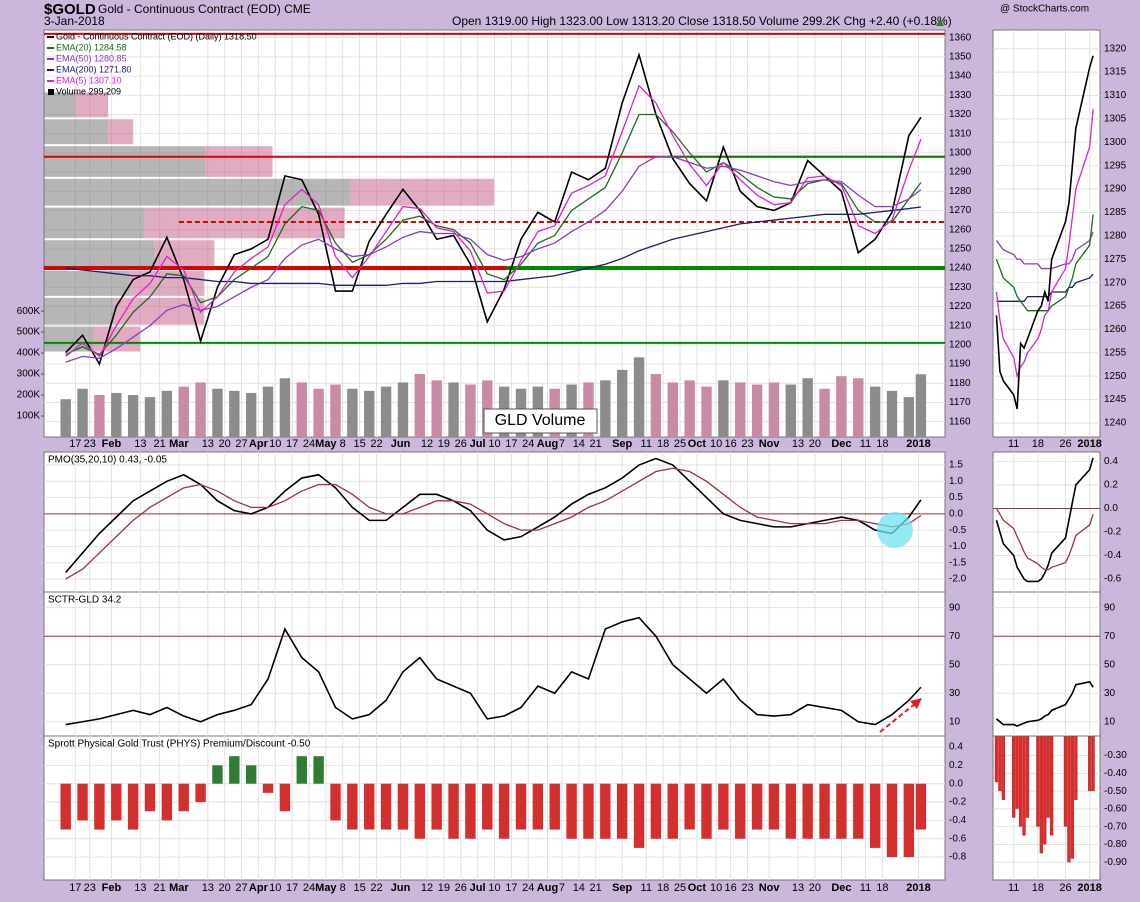  I want to click on y-tick-label: 1245, so click(1115, 399).